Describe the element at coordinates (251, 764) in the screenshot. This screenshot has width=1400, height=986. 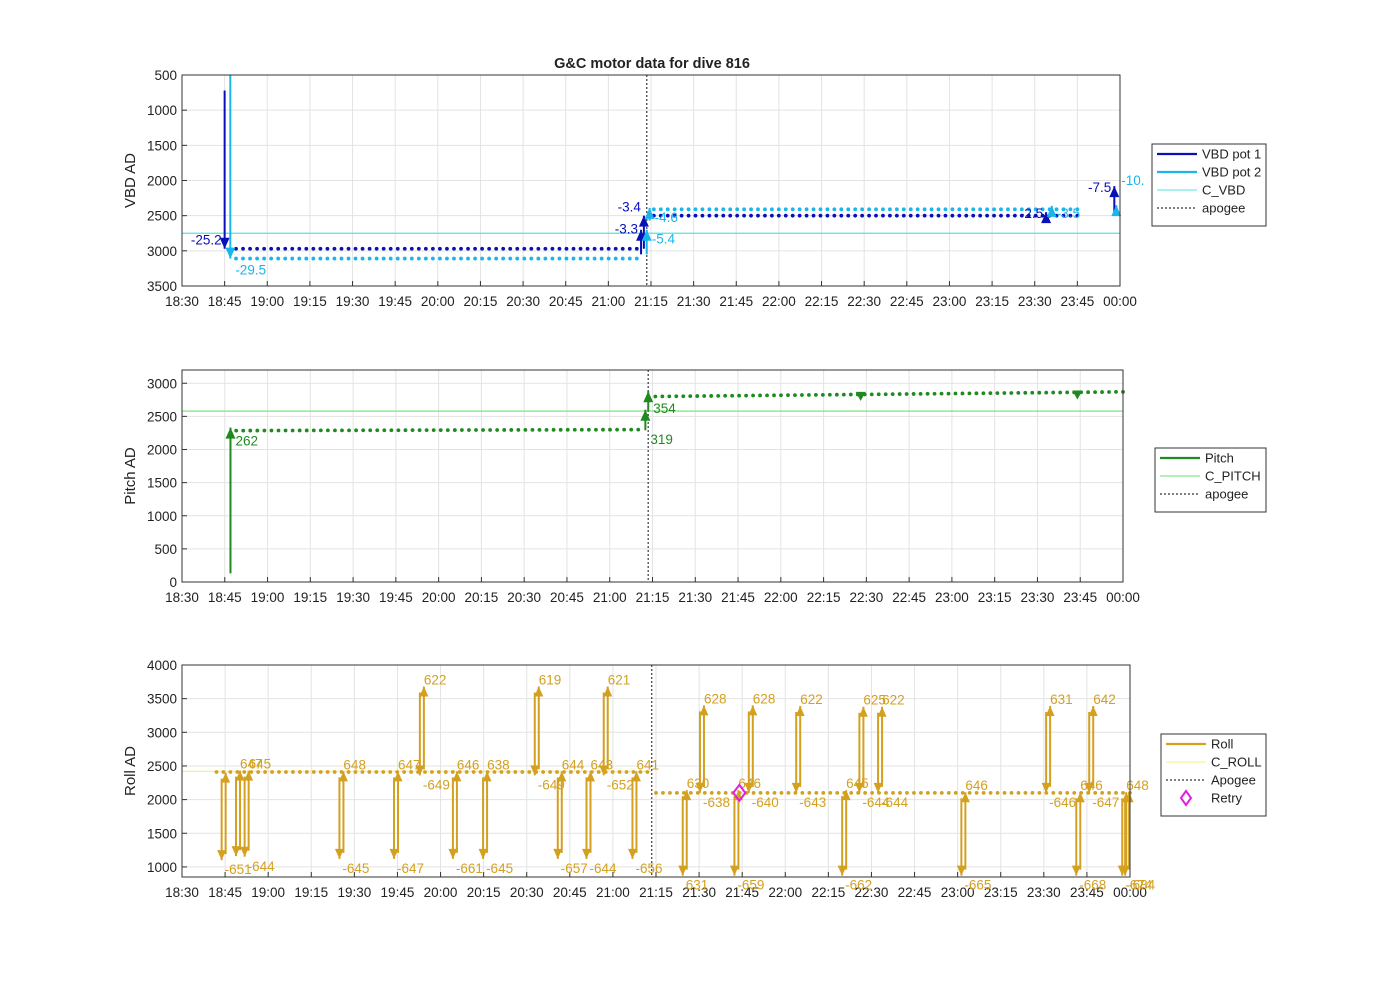
I see `roll-label-high: 647` at that location.